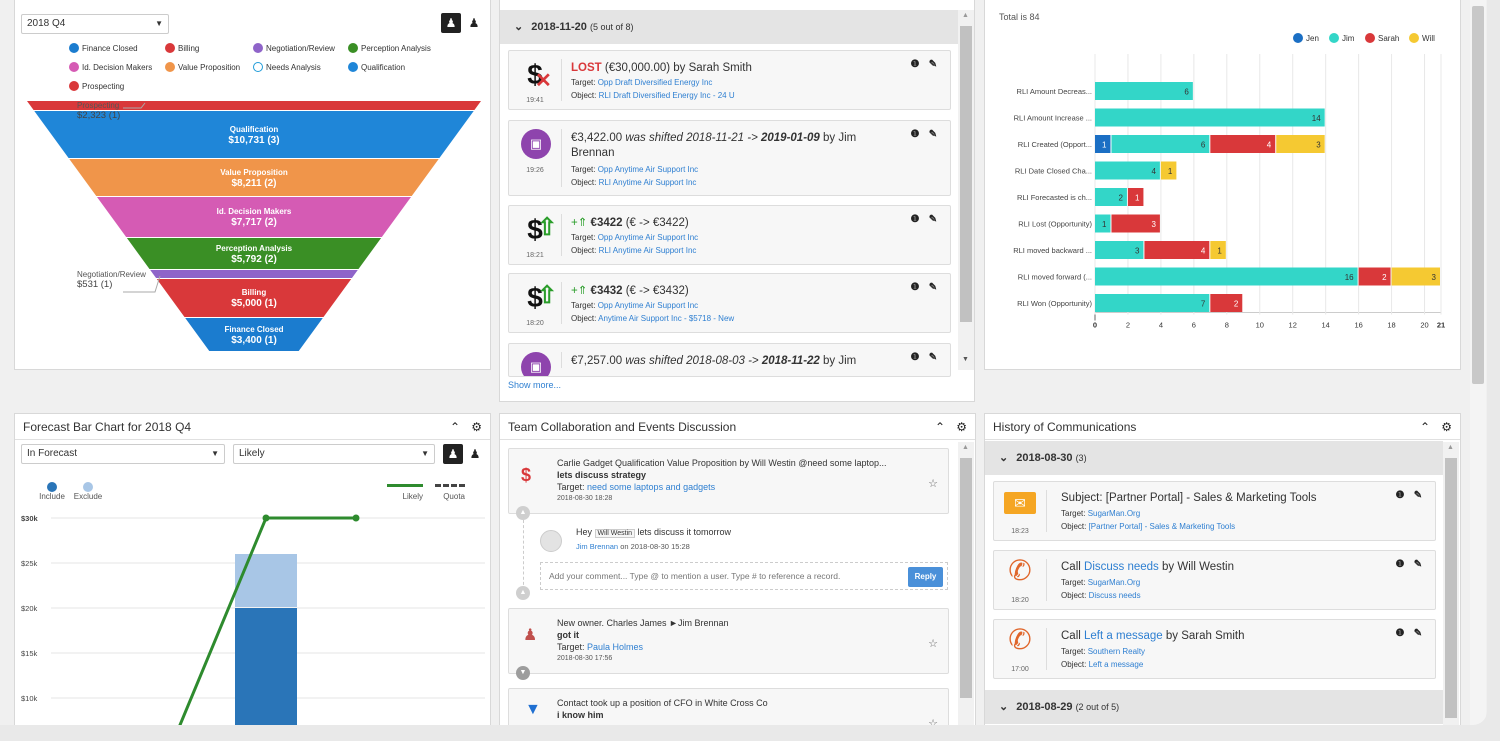 The height and width of the screenshot is (741, 1500). I want to click on legend-item: Finance Closed, so click(103, 48).